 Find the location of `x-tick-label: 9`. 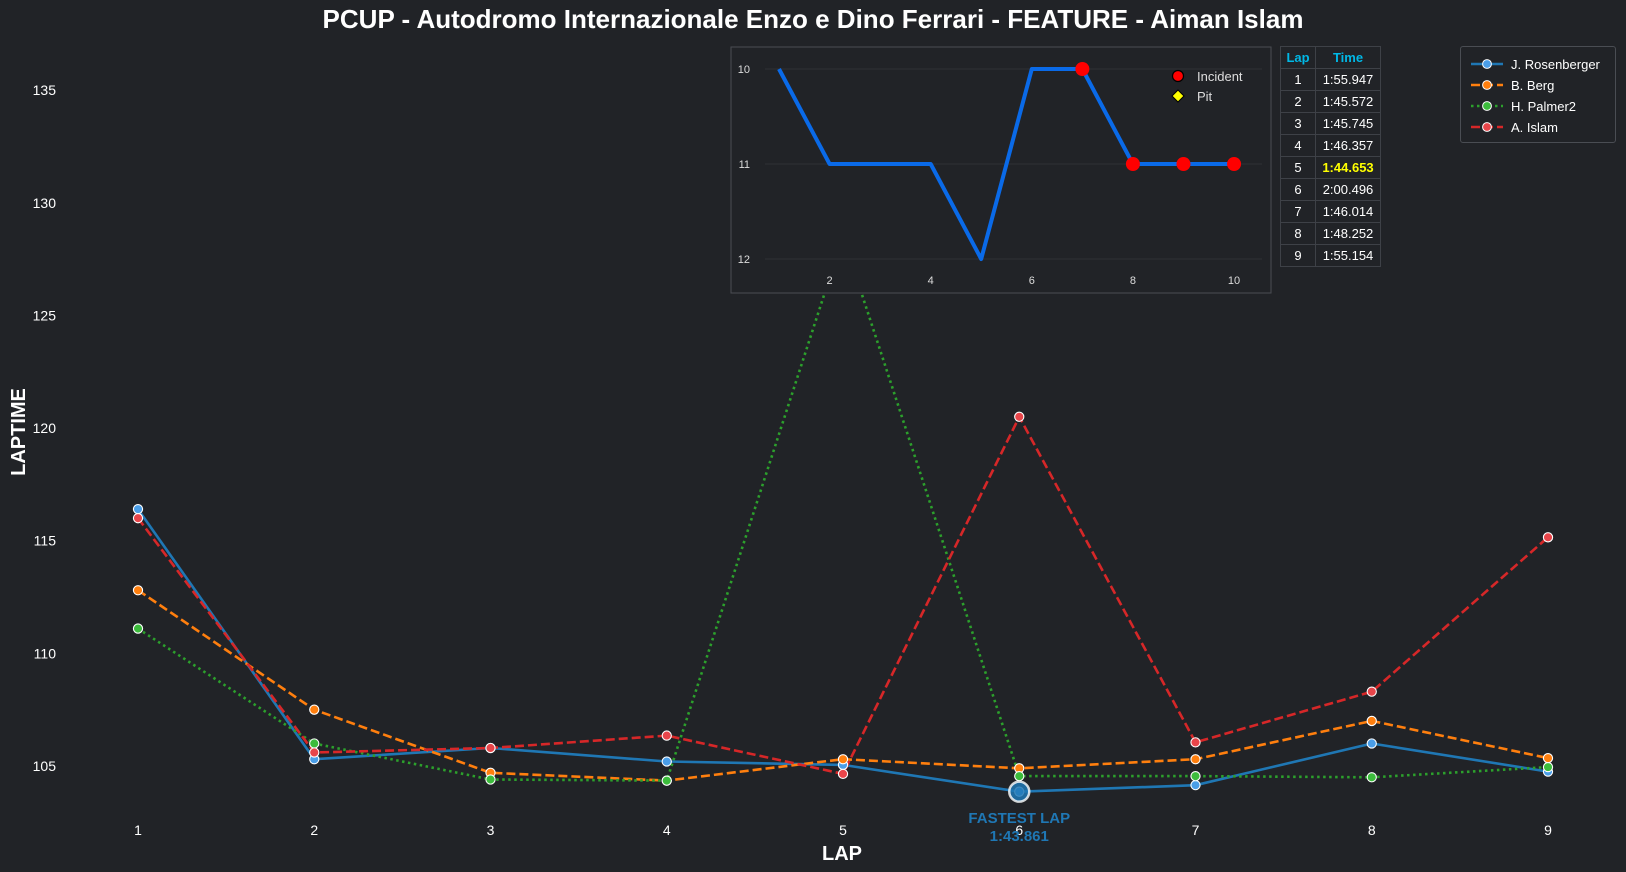

x-tick-label: 9 is located at coordinates (1548, 830).